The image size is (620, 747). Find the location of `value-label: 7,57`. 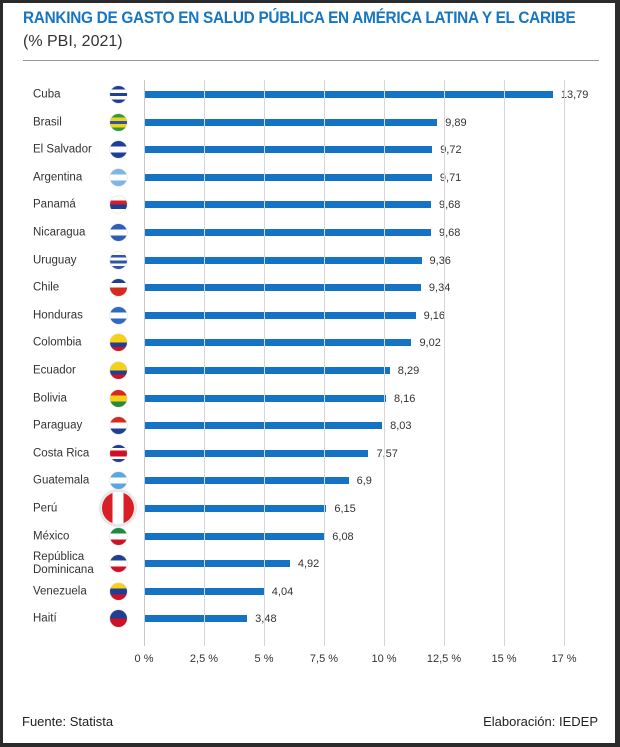

value-label: 7,57 is located at coordinates (387, 453).